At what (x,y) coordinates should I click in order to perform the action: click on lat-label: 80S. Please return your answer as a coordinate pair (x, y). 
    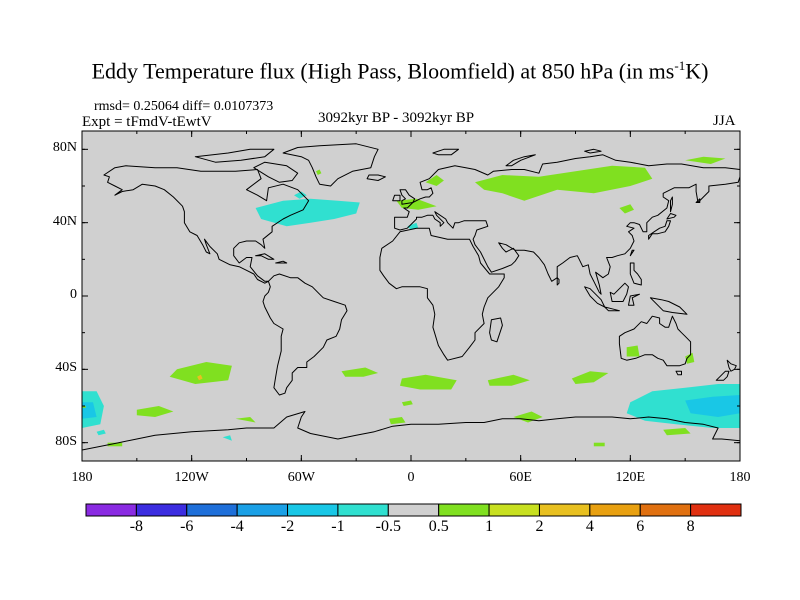
    Looking at the image, I should click on (66, 441).